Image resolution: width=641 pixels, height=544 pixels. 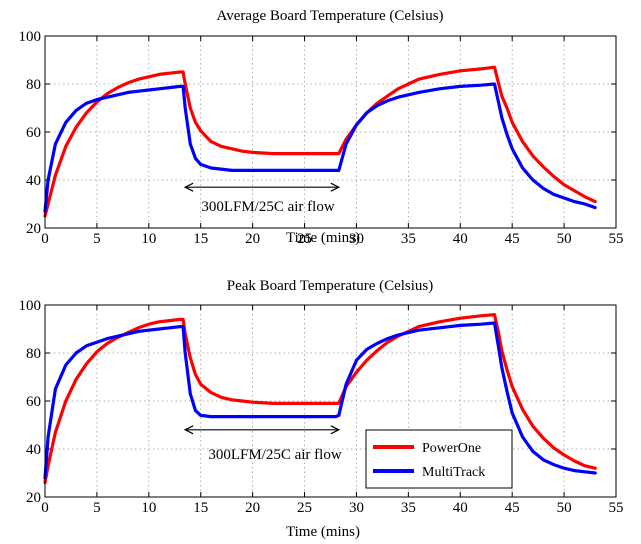 What do you see at coordinates (329, 16) in the screenshot?
I see `chart-title: Average Board Temperature (Celsius)` at bounding box center [329, 16].